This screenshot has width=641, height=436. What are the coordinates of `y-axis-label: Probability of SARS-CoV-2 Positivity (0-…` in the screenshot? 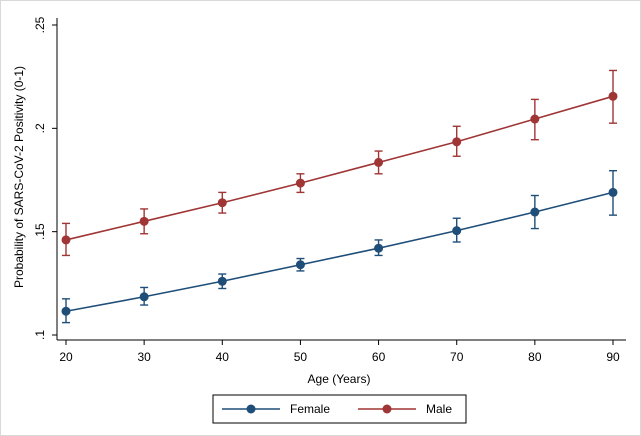 It's located at (19, 177).